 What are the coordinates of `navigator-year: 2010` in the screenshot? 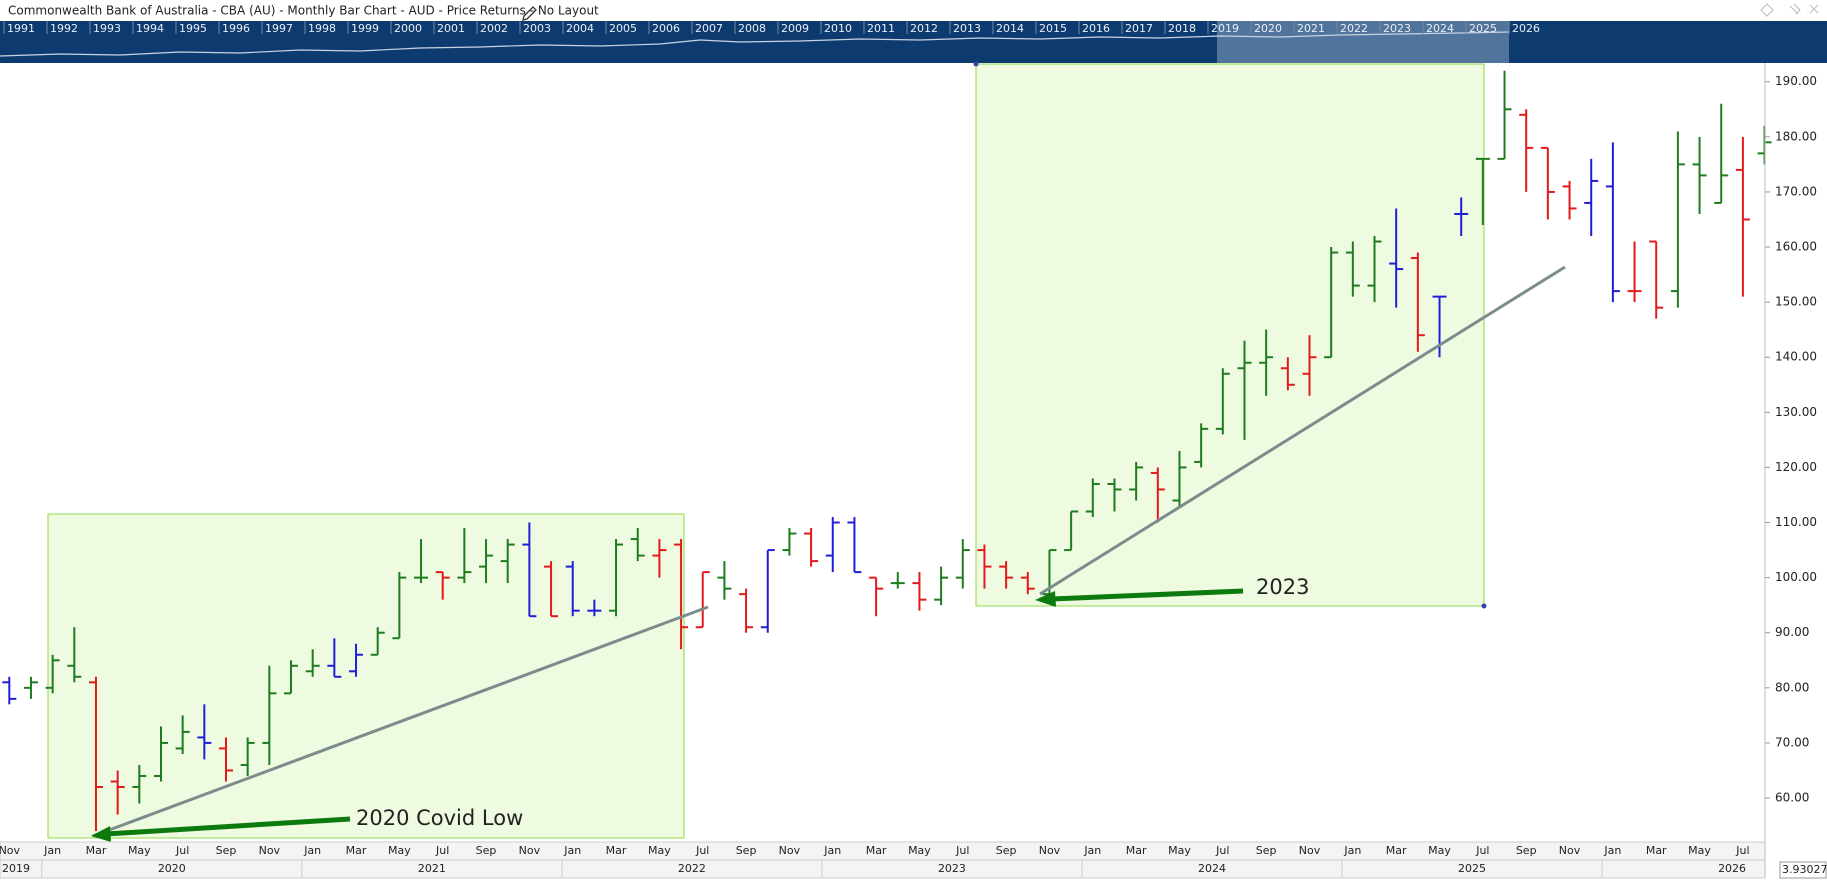 It's located at (838, 28).